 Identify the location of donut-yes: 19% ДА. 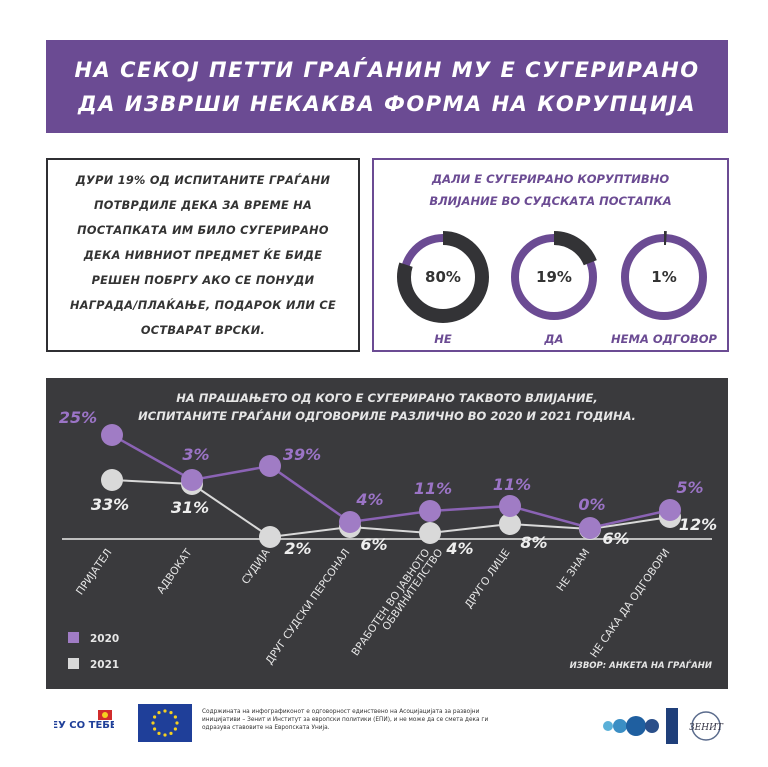
(554, 288).